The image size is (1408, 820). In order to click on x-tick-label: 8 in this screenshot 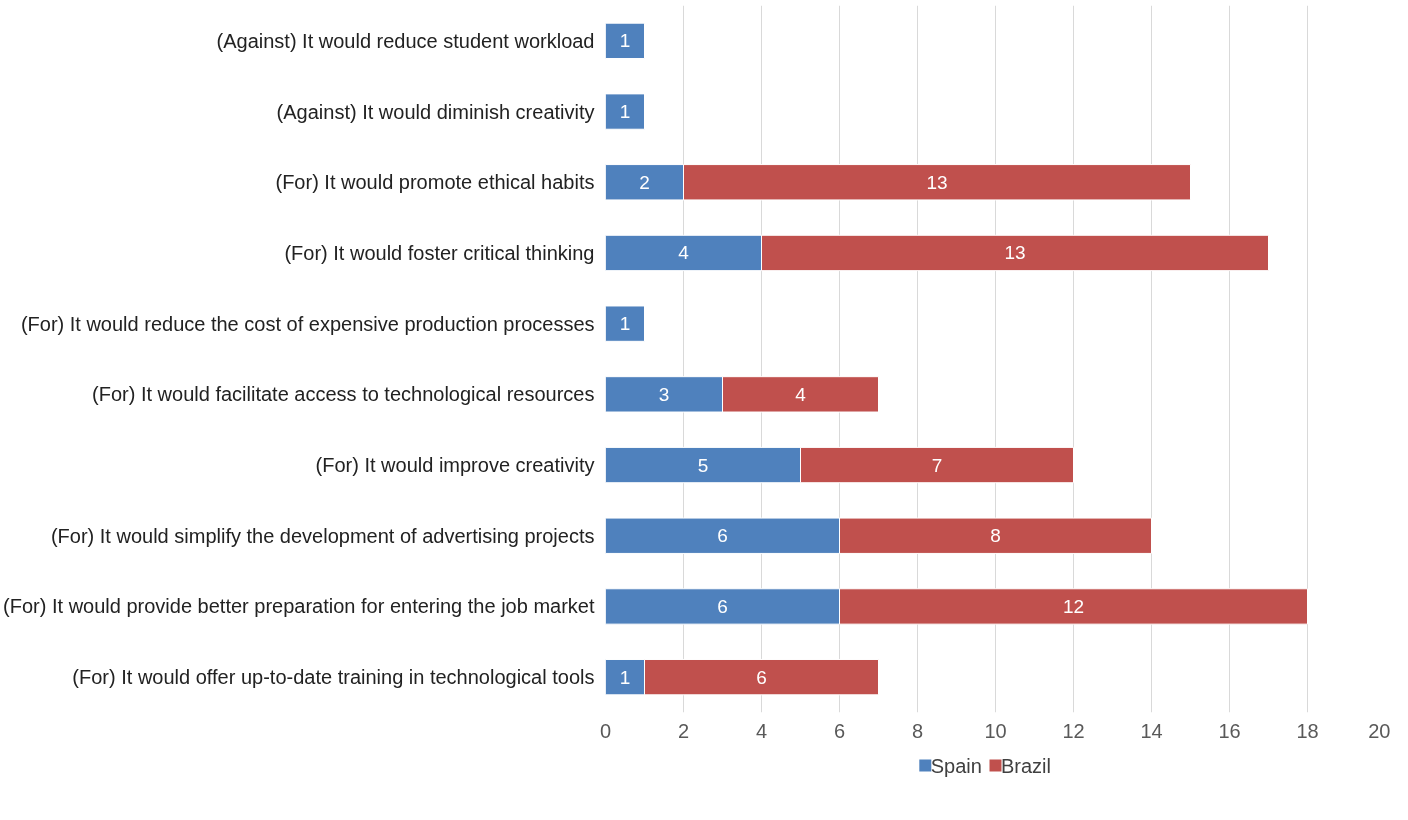, I will do `click(917, 730)`.